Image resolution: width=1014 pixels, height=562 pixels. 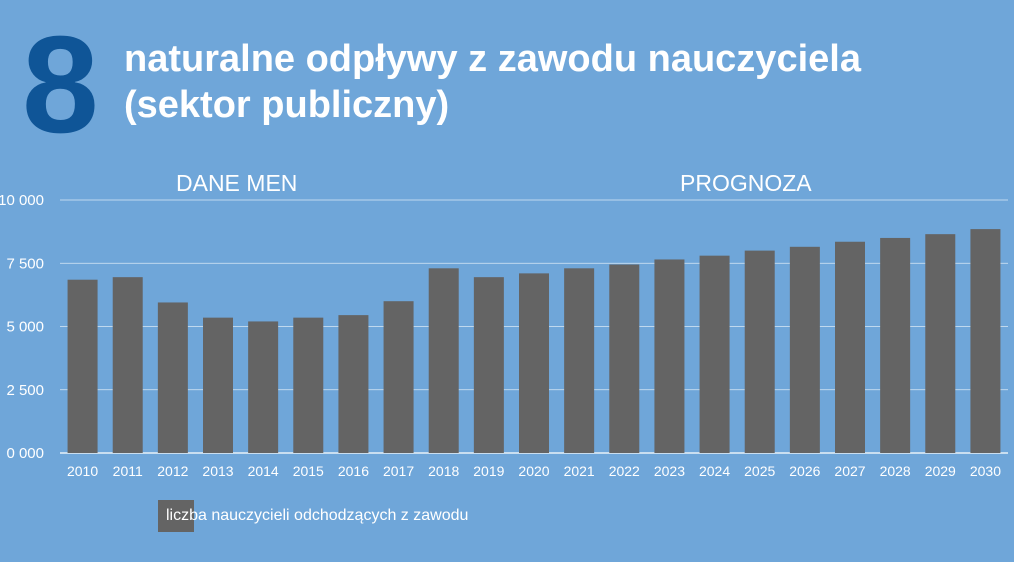 I want to click on x-tick-label: 2020, so click(x=533, y=471).